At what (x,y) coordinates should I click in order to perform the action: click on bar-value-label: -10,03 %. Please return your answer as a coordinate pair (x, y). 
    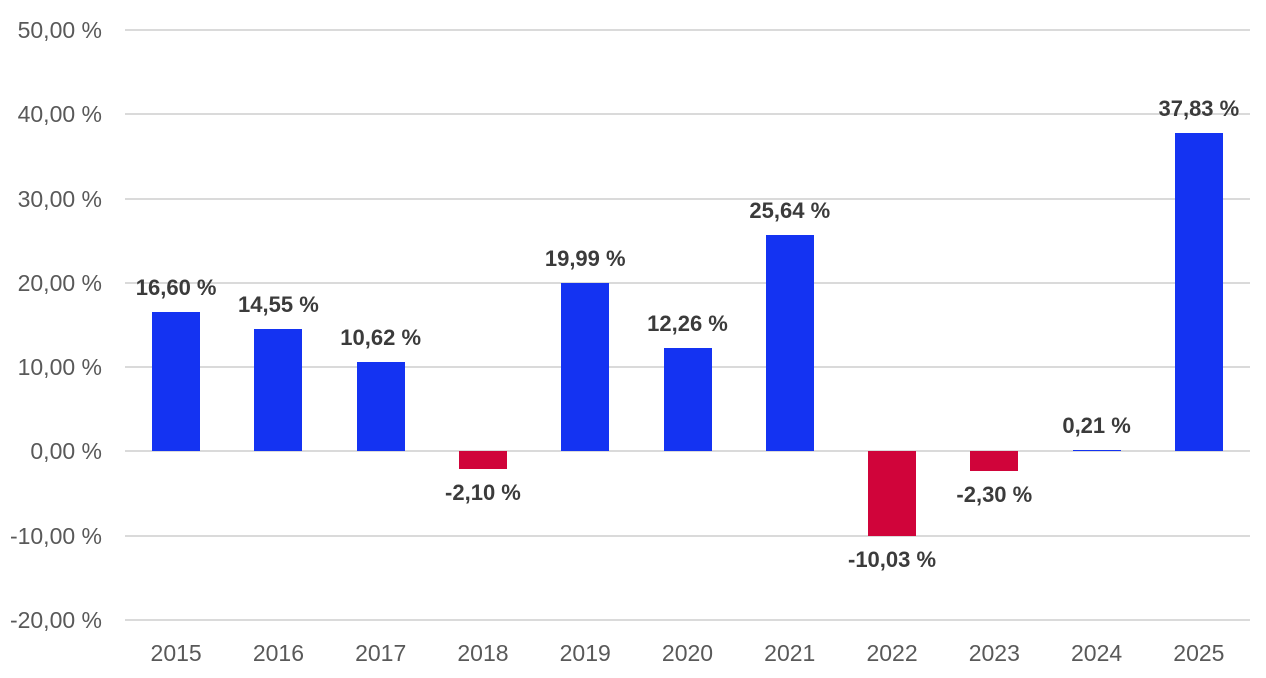
    Looking at the image, I should click on (892, 559).